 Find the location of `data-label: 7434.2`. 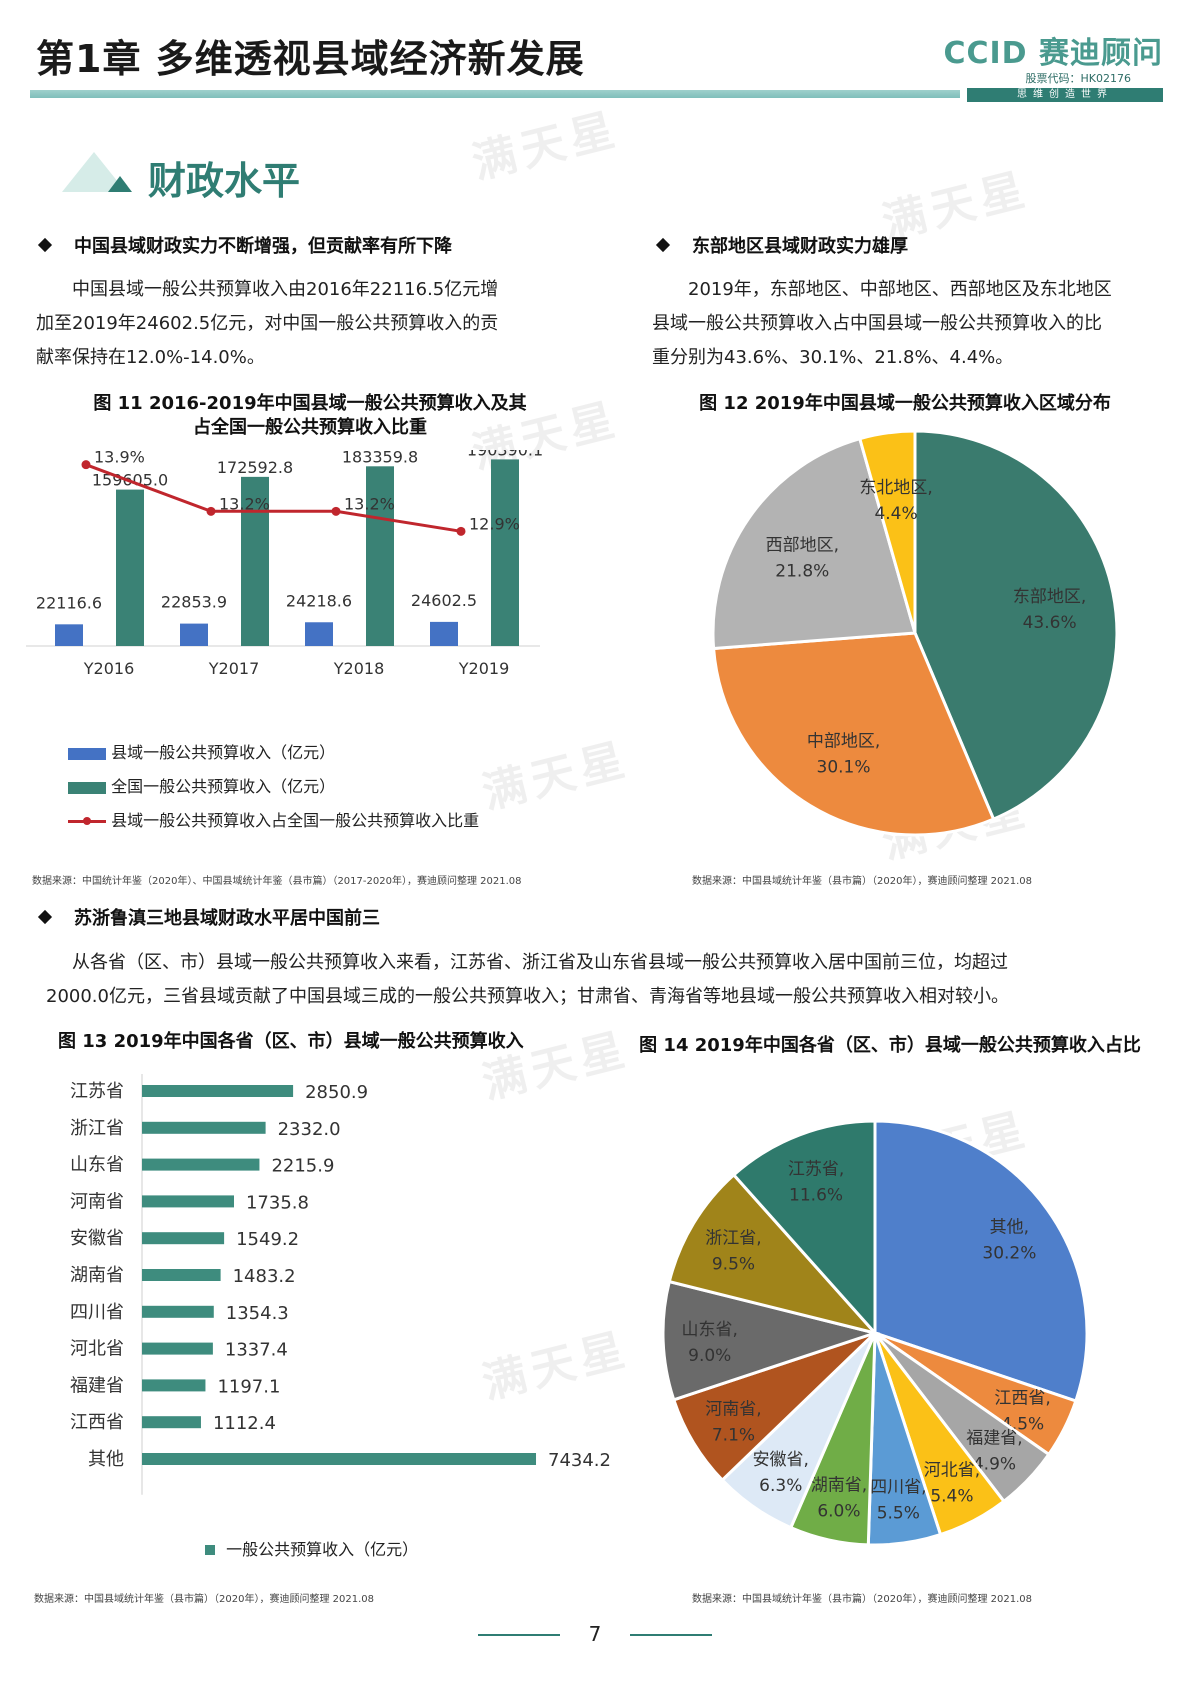

data-label: 7434.2 is located at coordinates (579, 1460).